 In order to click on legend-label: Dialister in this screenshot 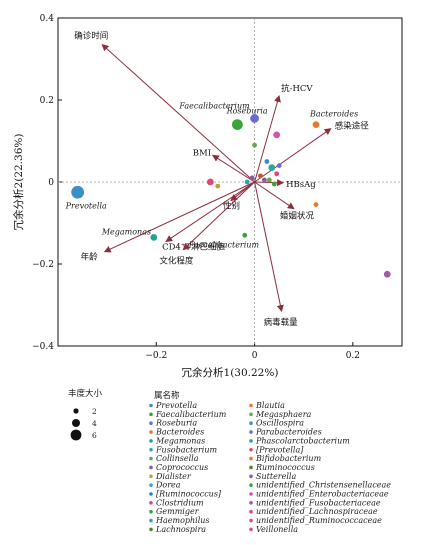, I will do `click(173, 476)`.